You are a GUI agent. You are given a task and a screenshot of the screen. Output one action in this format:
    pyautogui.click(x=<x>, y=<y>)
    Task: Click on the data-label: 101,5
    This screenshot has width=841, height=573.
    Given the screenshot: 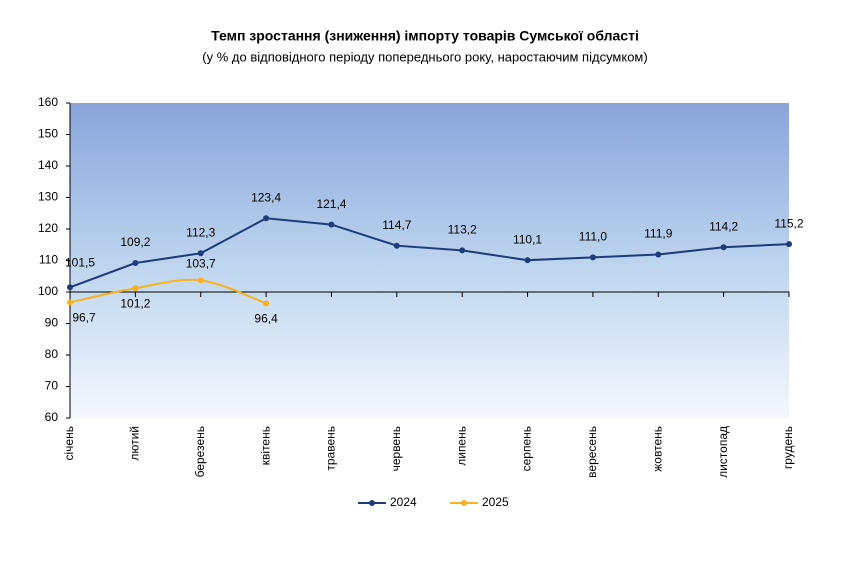 What is the action you would take?
    pyautogui.click(x=80, y=262)
    